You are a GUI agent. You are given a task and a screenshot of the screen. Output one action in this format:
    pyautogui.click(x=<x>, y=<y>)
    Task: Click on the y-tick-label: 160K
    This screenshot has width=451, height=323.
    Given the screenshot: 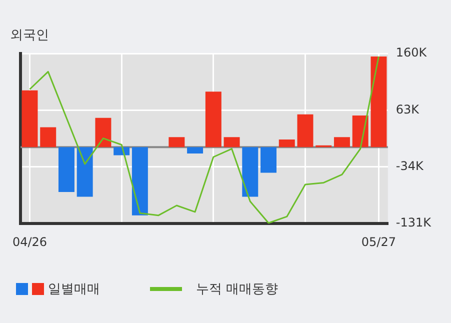 What is the action you would take?
    pyautogui.click(x=412, y=53)
    